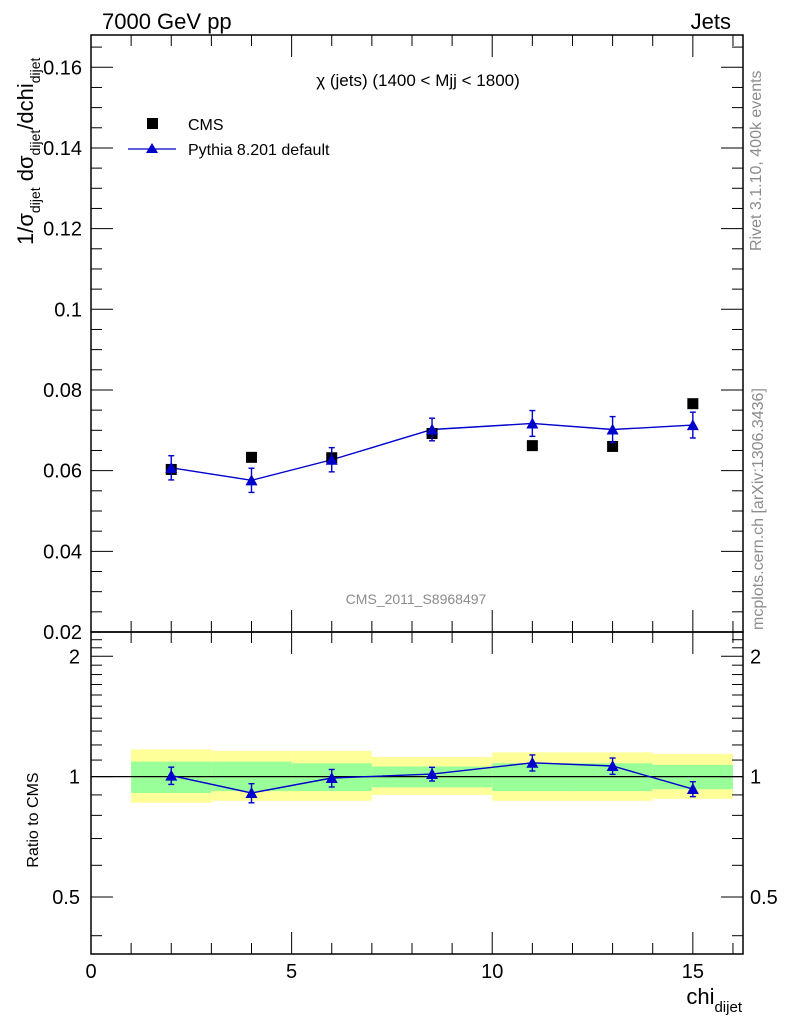  I want to click on ratio-y-tick-label: 1, so click(74, 778).